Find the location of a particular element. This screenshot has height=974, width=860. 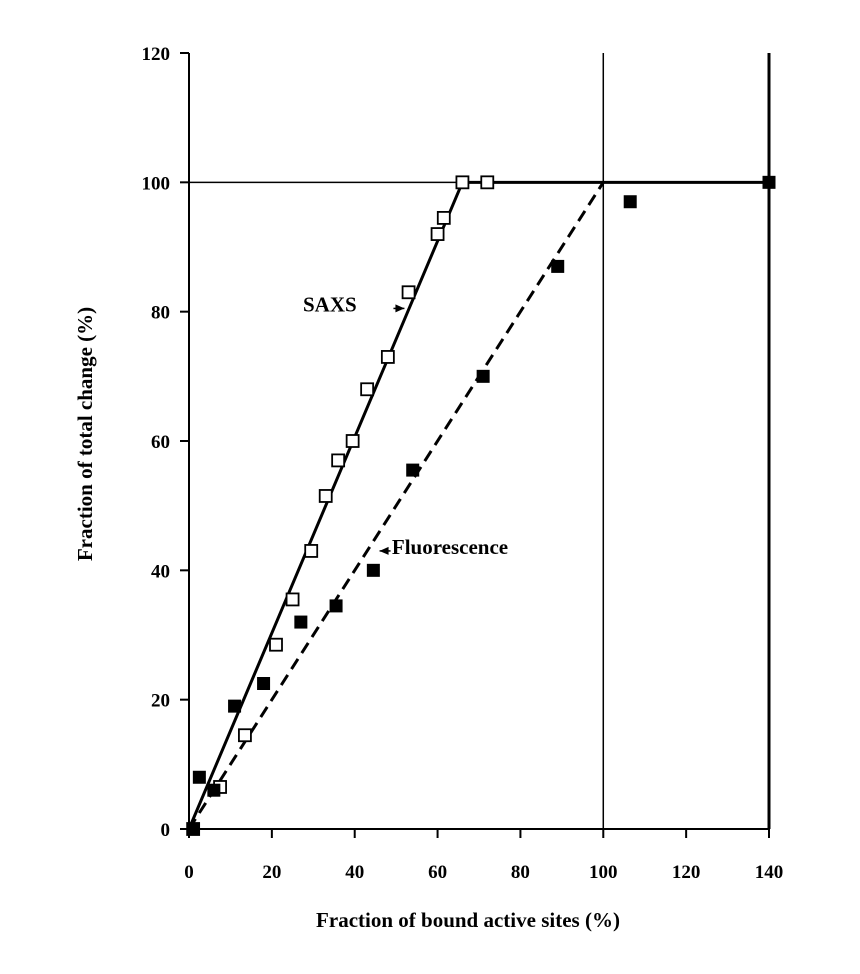

x-axis-title: Fraction of bound active sites (%) is located at coordinates (468, 920).